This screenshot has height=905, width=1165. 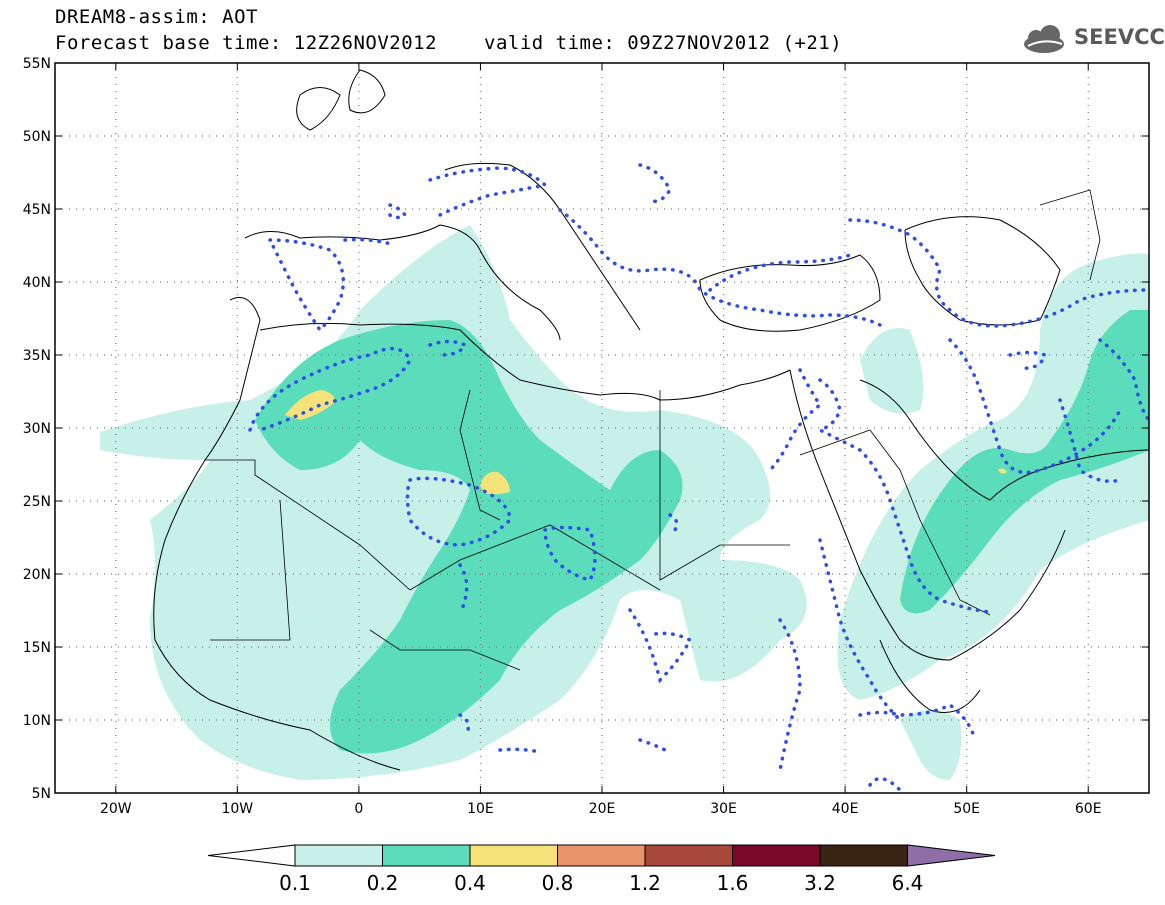 I want to click on colorbar-legend: 0.1 0.2 0.4 0.8 1.2 1.6 3.2 6.4, so click(x=601, y=869).